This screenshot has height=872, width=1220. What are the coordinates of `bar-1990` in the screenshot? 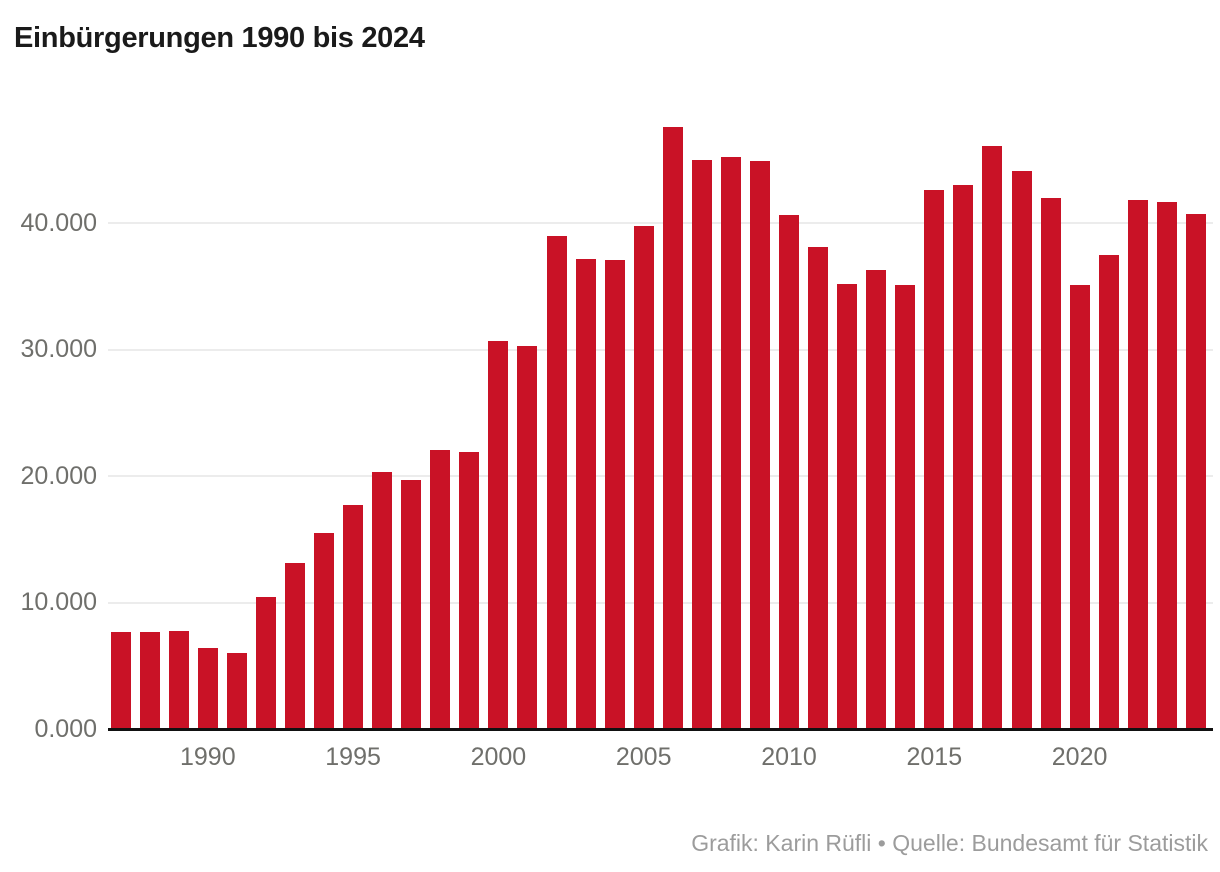 It's located at (207, 688).